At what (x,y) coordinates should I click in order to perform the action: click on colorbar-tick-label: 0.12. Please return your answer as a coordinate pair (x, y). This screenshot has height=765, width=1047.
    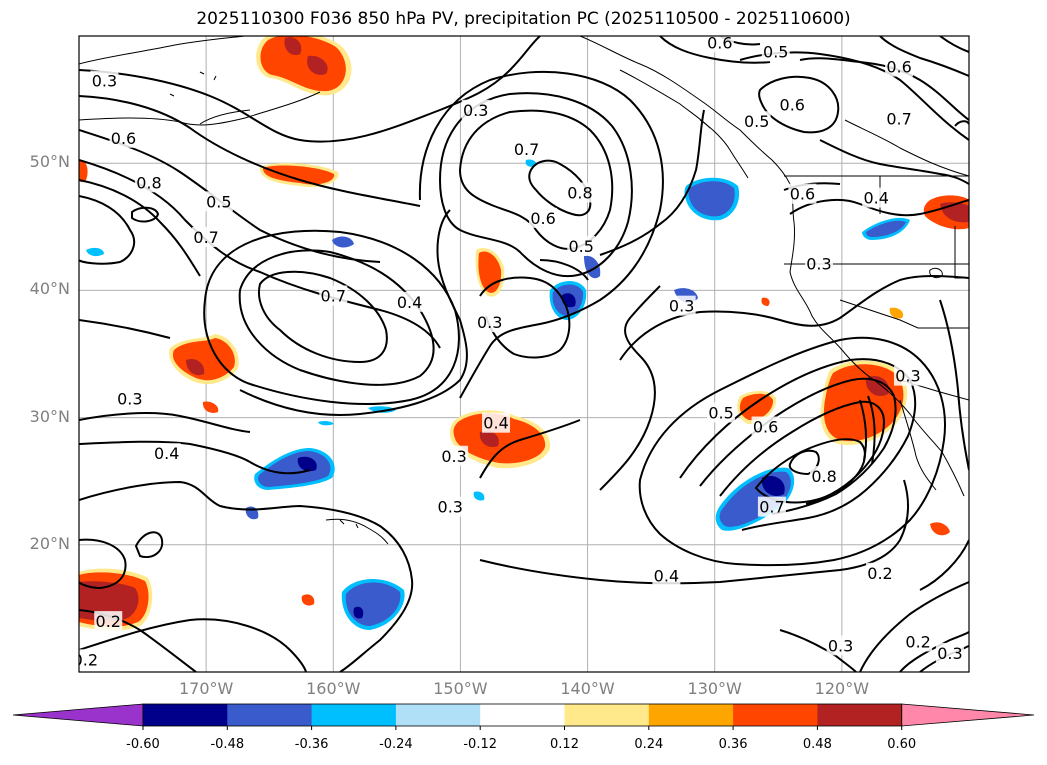
    Looking at the image, I should click on (564, 744).